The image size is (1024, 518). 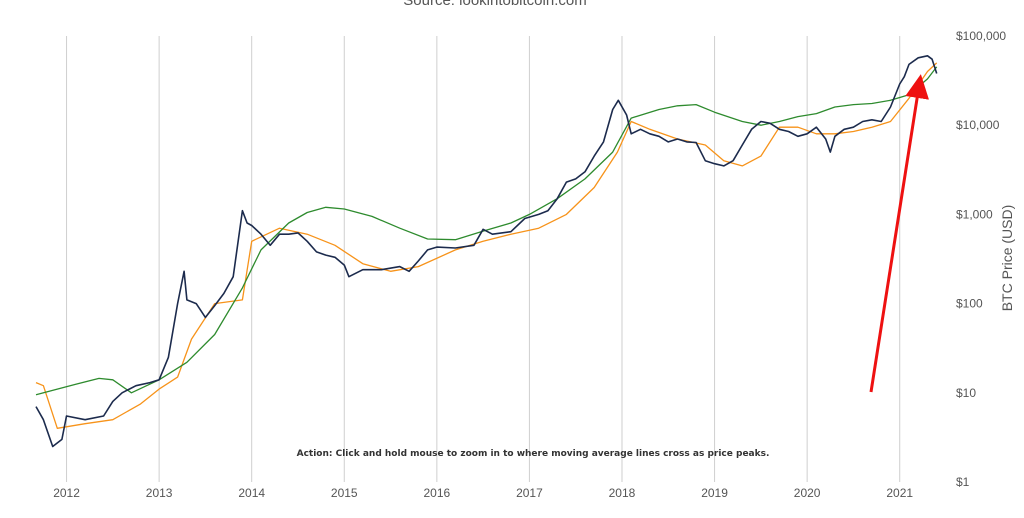 What do you see at coordinates (899, 233) in the screenshot?
I see `red-arrow-annotation` at bounding box center [899, 233].